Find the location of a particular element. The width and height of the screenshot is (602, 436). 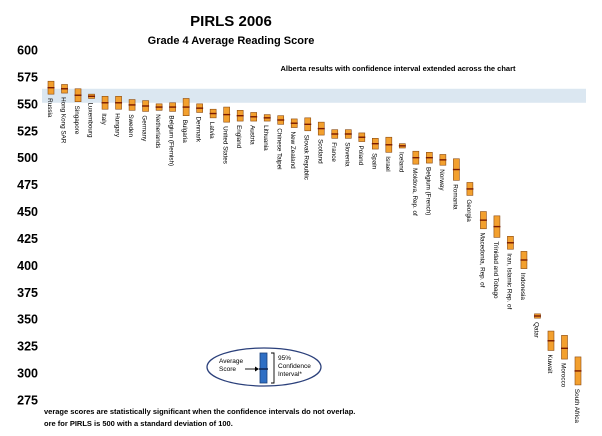

country-label: Chinese Taipei is located at coordinates (279, 148).